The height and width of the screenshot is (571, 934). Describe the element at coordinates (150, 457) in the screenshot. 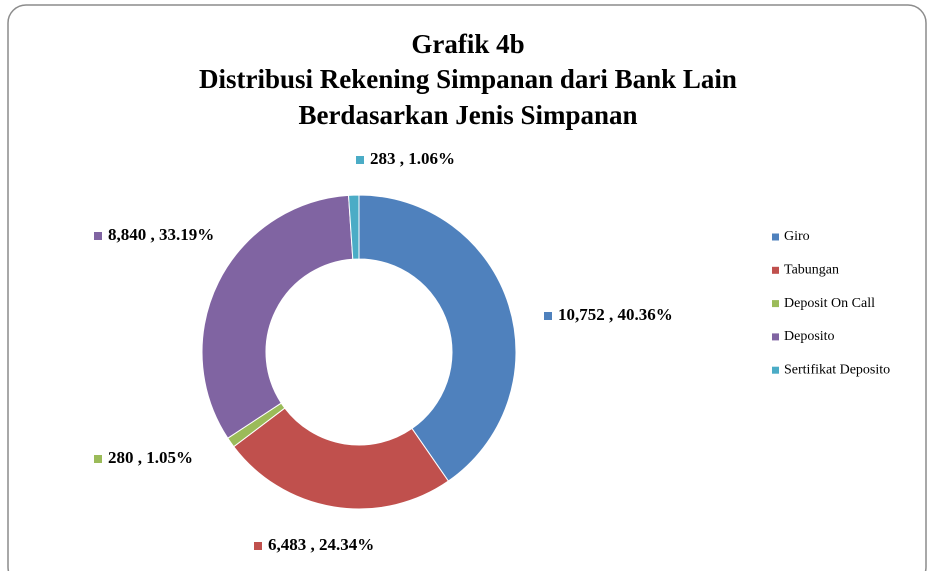

I see `data-label: 280 , 1.05%` at that location.